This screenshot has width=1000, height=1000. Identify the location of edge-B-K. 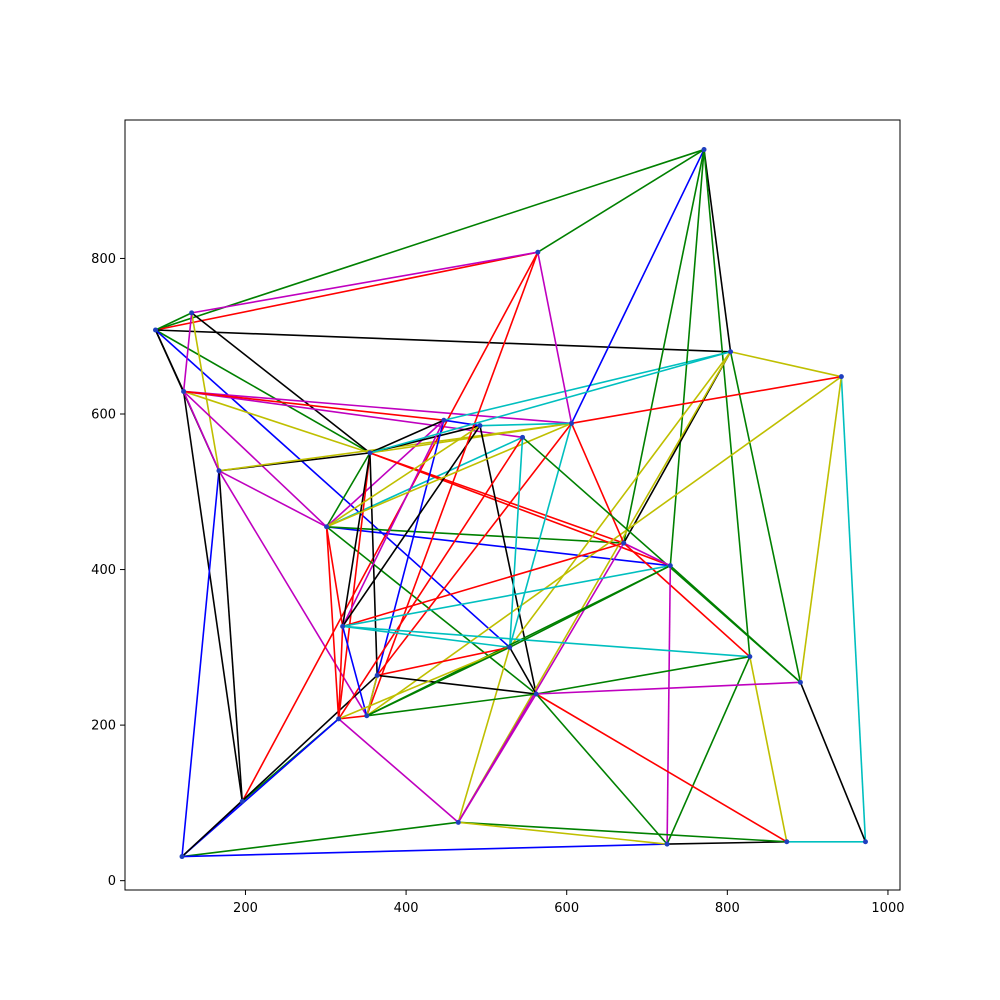
(364, 282).